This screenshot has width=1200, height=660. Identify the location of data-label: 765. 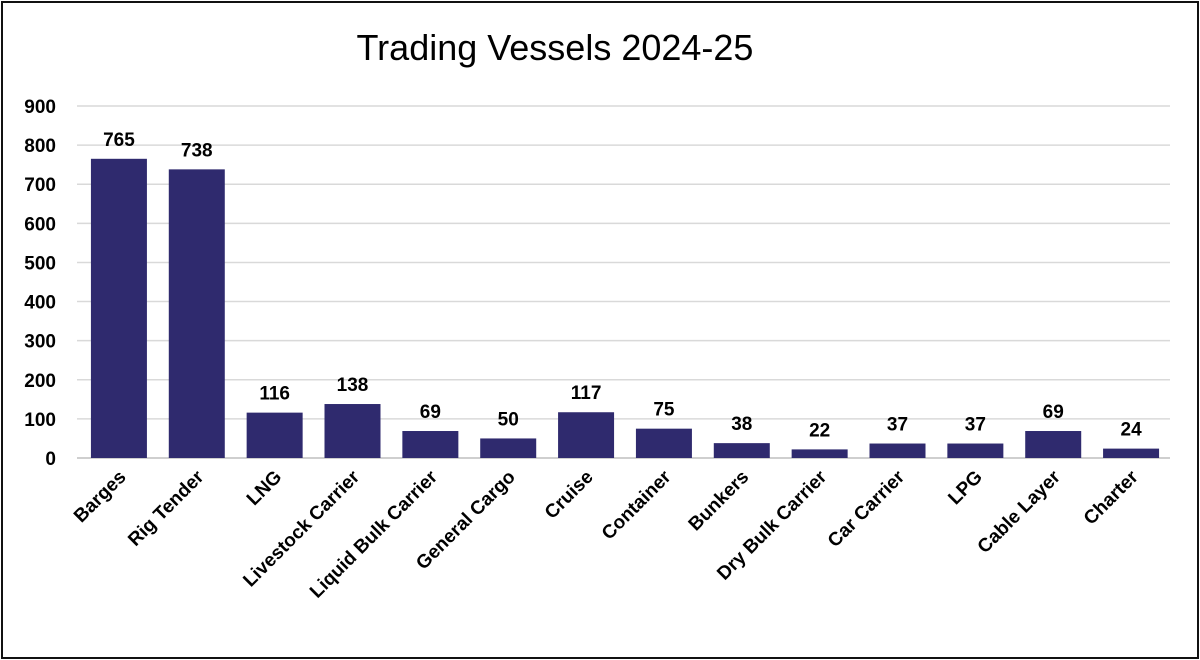
(119, 140).